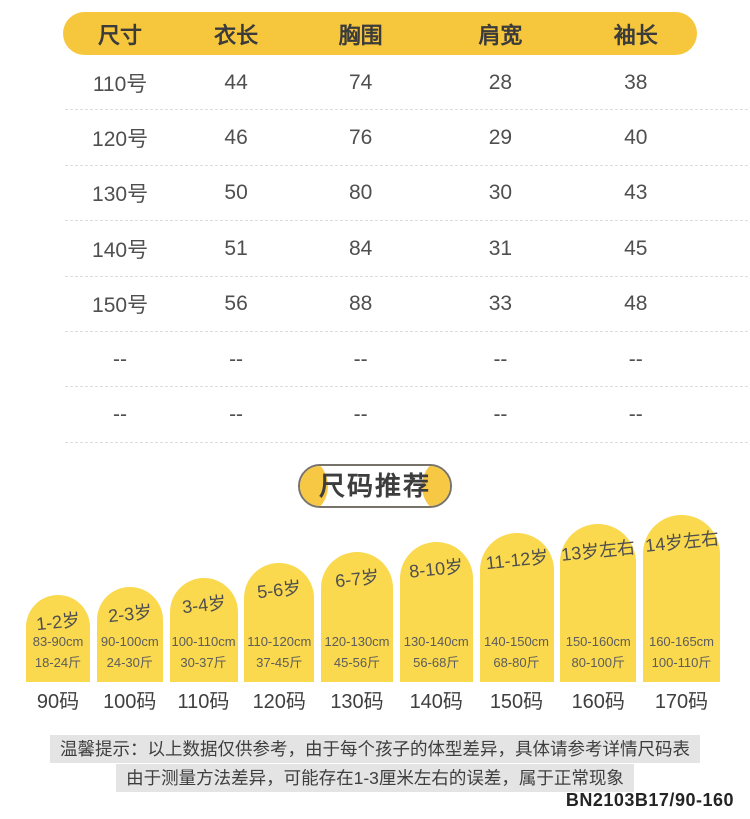 The height and width of the screenshot is (819, 750). Describe the element at coordinates (279, 641) in the screenshot. I see `height-range-label: 110-120cm` at that location.